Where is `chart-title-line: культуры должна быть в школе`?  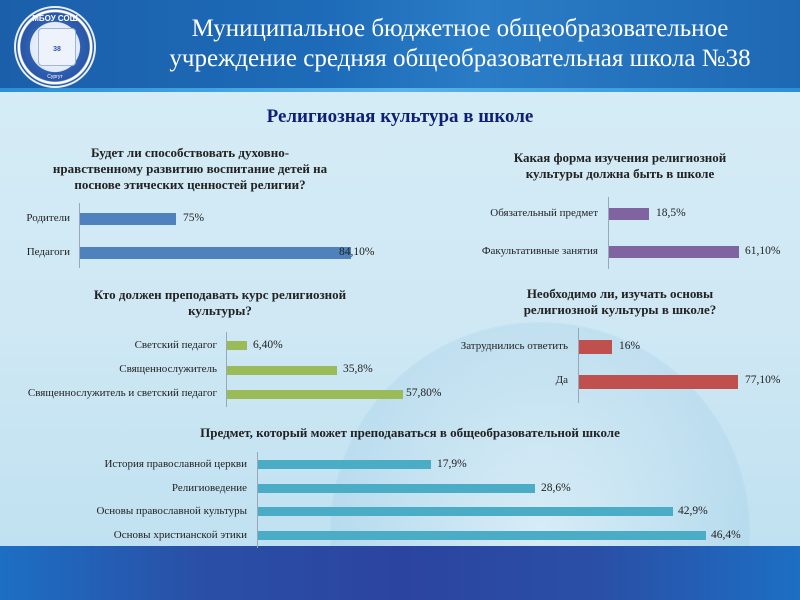
chart-title-line: культуры должна быть в школе is located at coordinates (620, 173).